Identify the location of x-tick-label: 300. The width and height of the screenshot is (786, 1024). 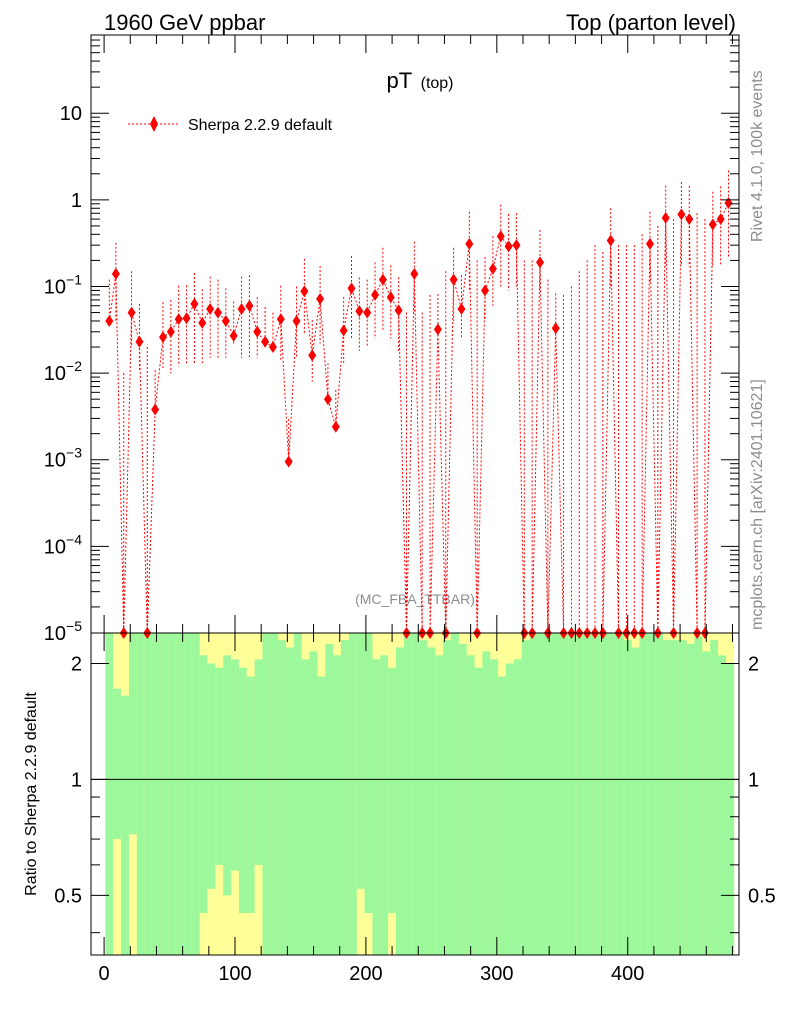
(496, 974).